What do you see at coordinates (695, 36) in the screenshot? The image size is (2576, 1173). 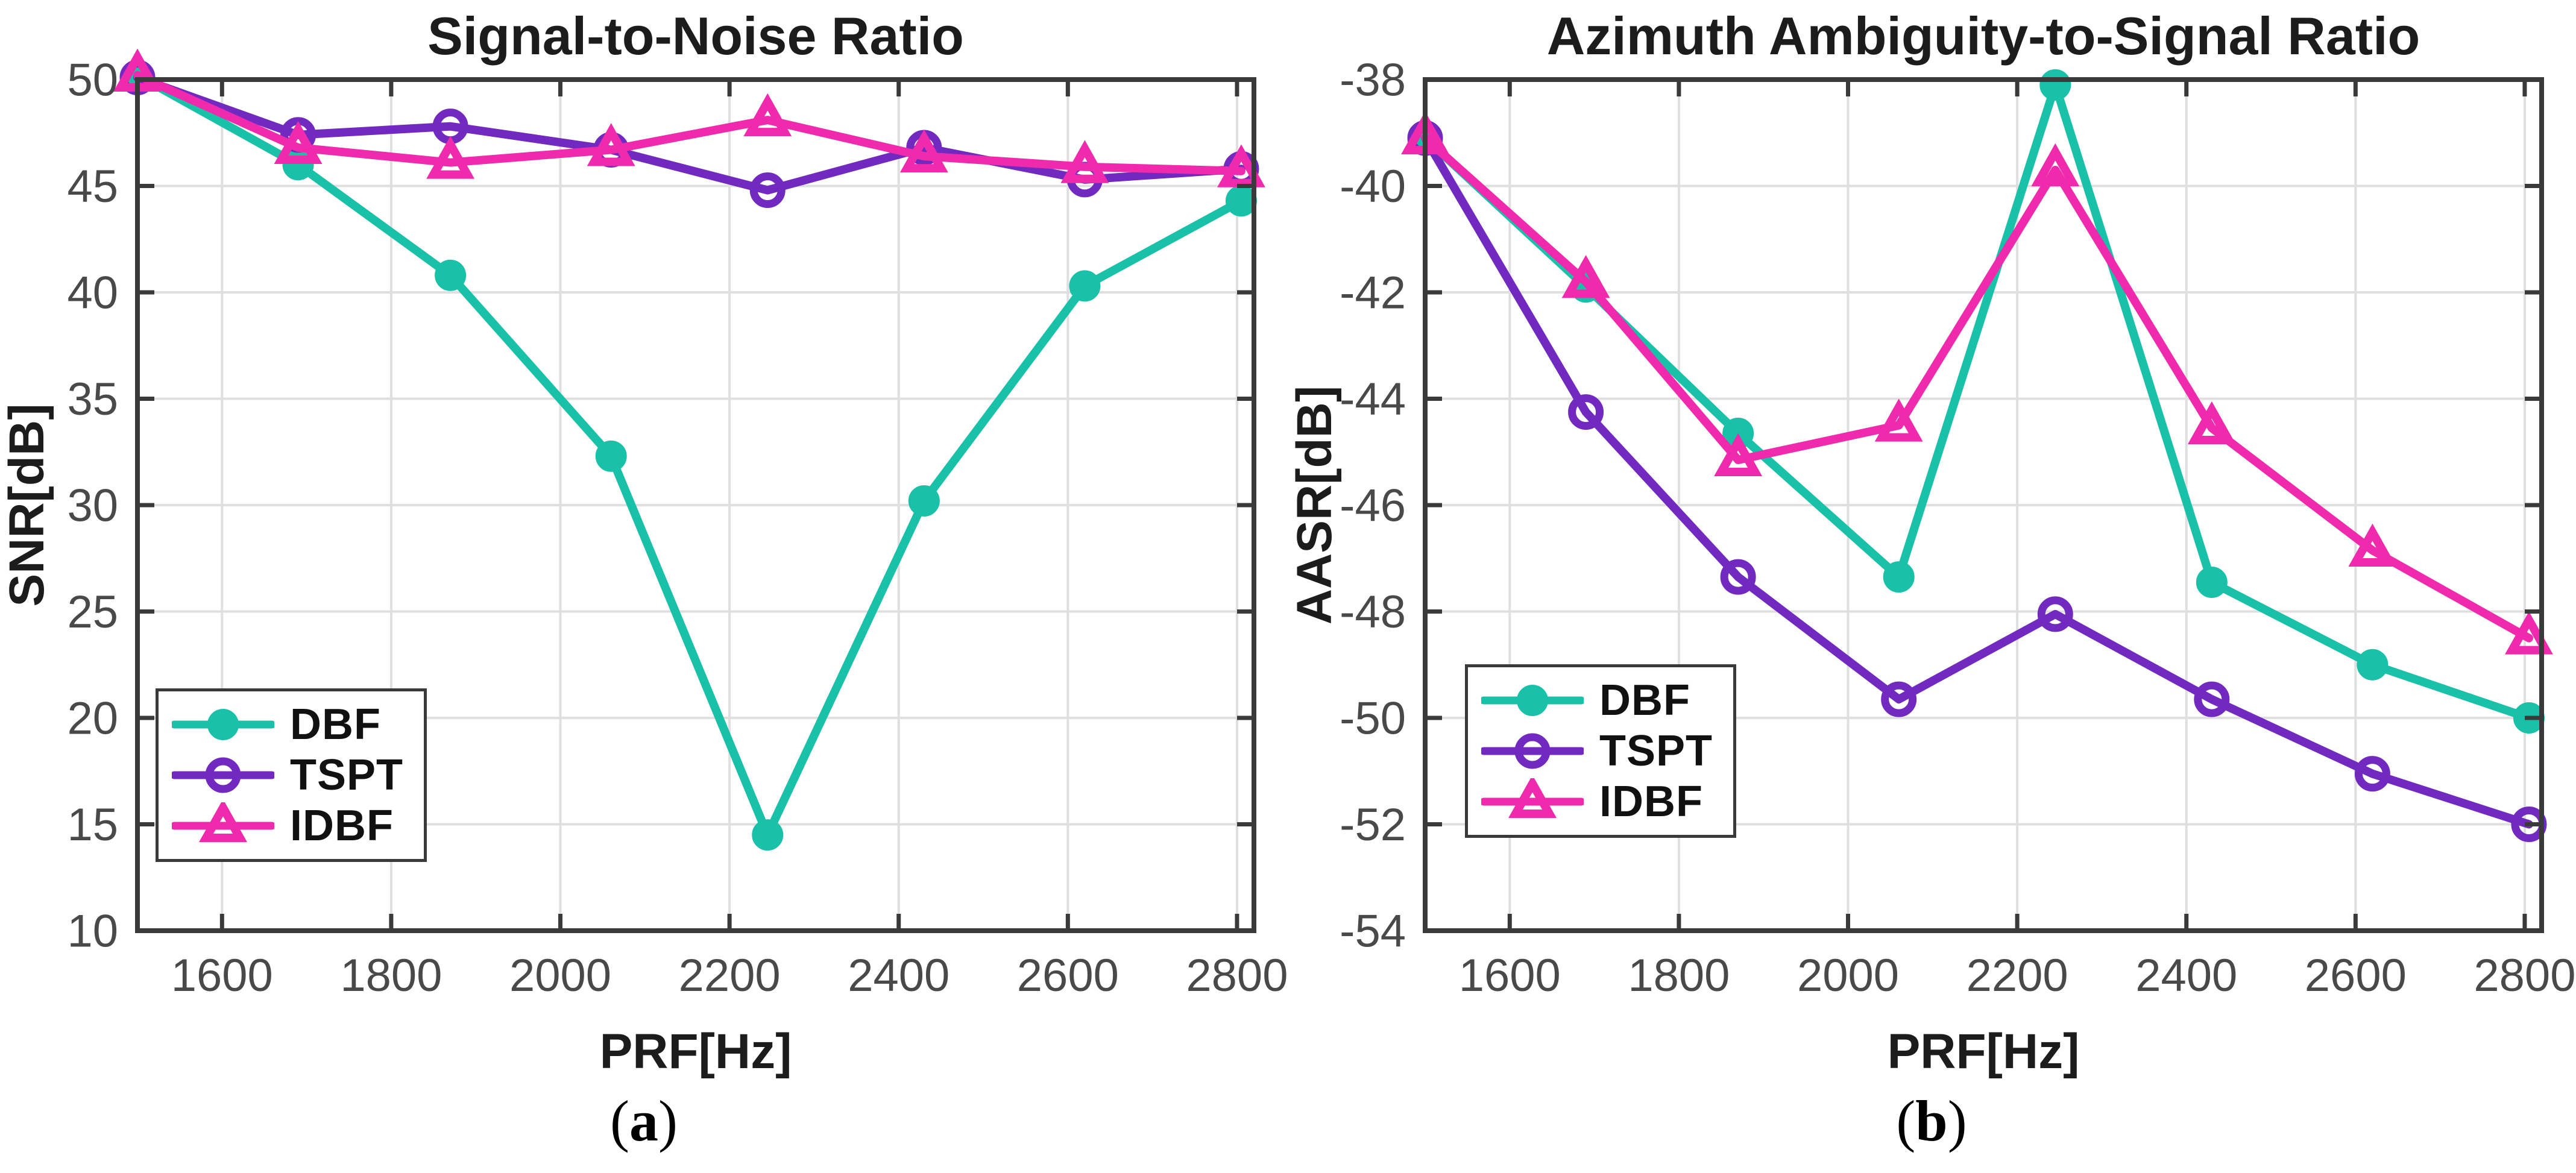 I see `chart-title: Signal-to-Noise Ratio` at bounding box center [695, 36].